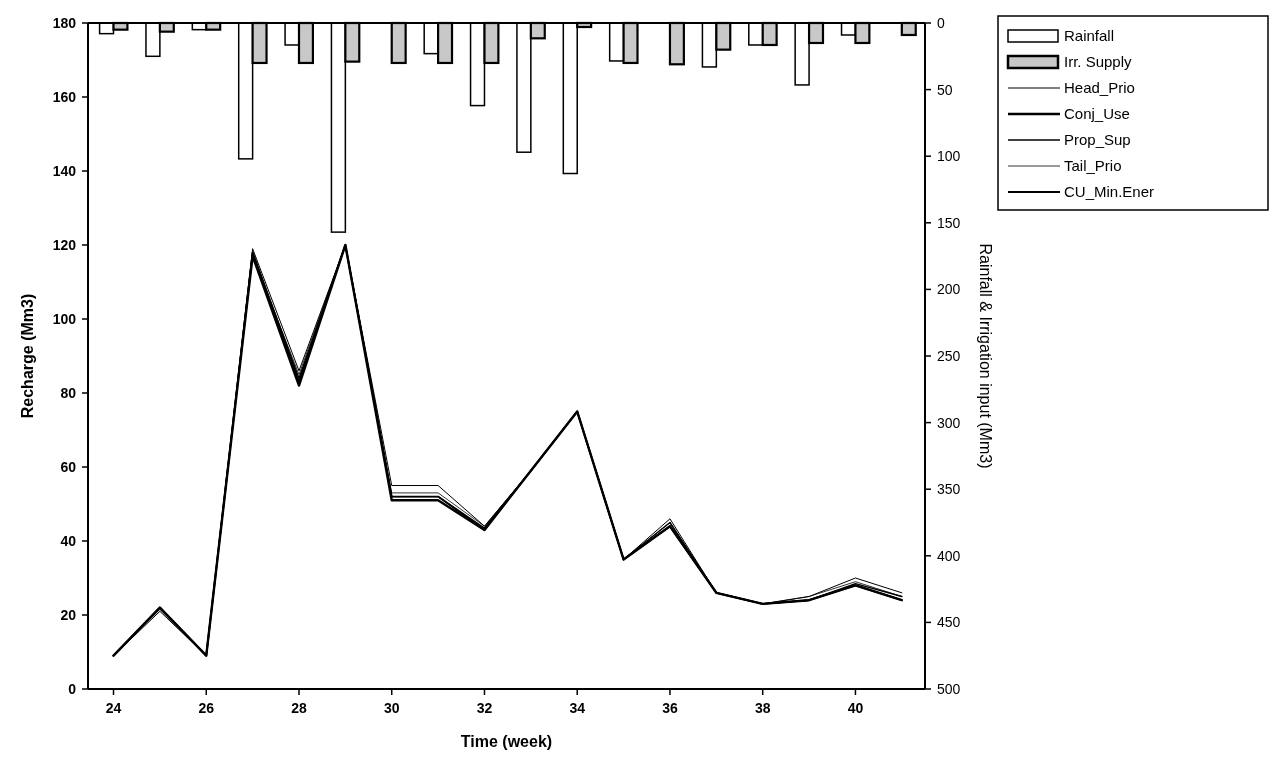 This screenshot has width=1284, height=766. What do you see at coordinates (945, 89) in the screenshot?
I see `y2-tick-label: 50` at bounding box center [945, 89].